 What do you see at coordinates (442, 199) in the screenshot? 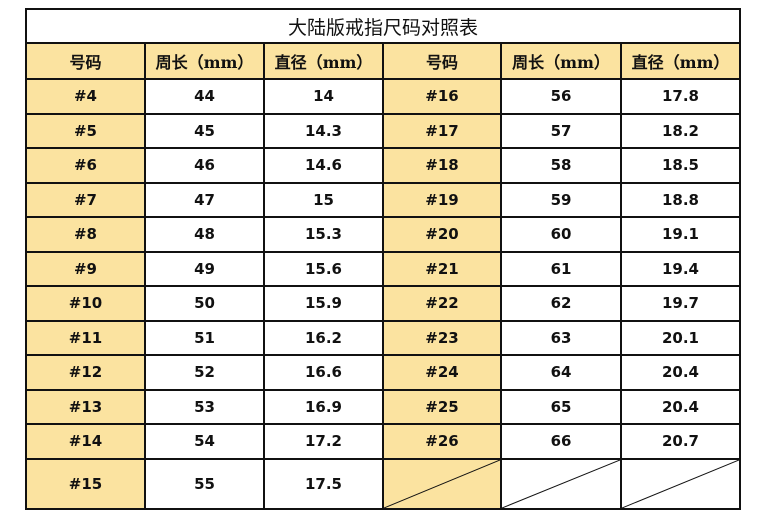
I see `cell-size: #19` at bounding box center [442, 199].